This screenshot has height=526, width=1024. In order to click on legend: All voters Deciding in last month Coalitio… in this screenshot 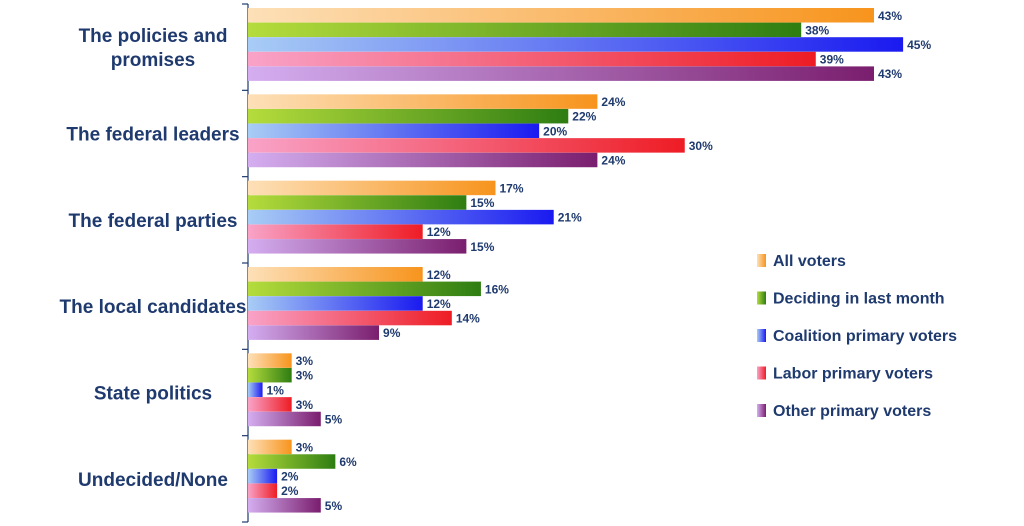, I will do `click(857, 336)`.